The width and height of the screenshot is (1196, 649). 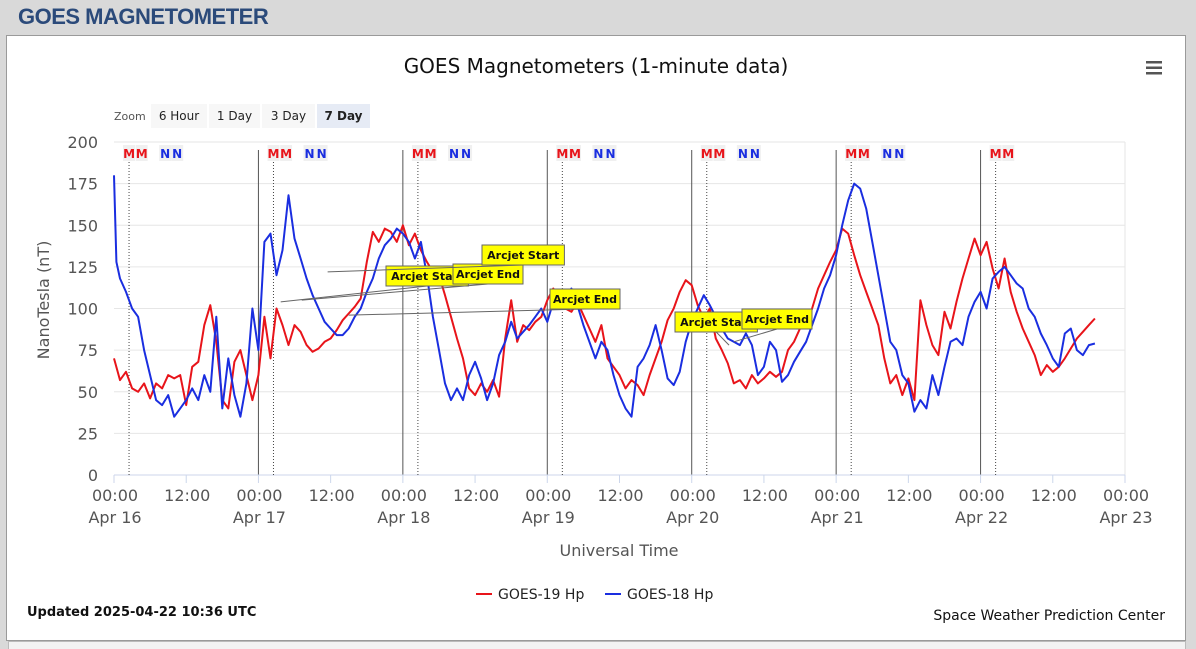 What do you see at coordinates (143, 16) in the screenshot?
I see `page-title: GOES MAGNETOMETER` at bounding box center [143, 16].